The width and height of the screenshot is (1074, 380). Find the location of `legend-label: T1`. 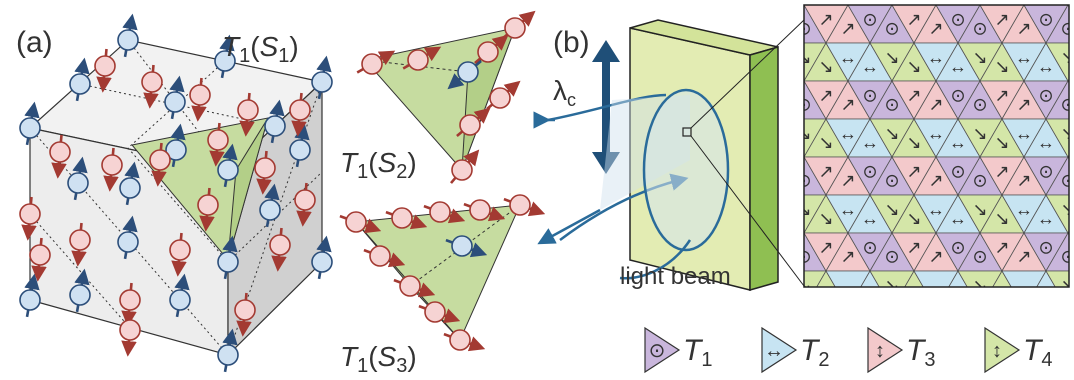

legend-label: T1 is located at coordinates (697, 352).